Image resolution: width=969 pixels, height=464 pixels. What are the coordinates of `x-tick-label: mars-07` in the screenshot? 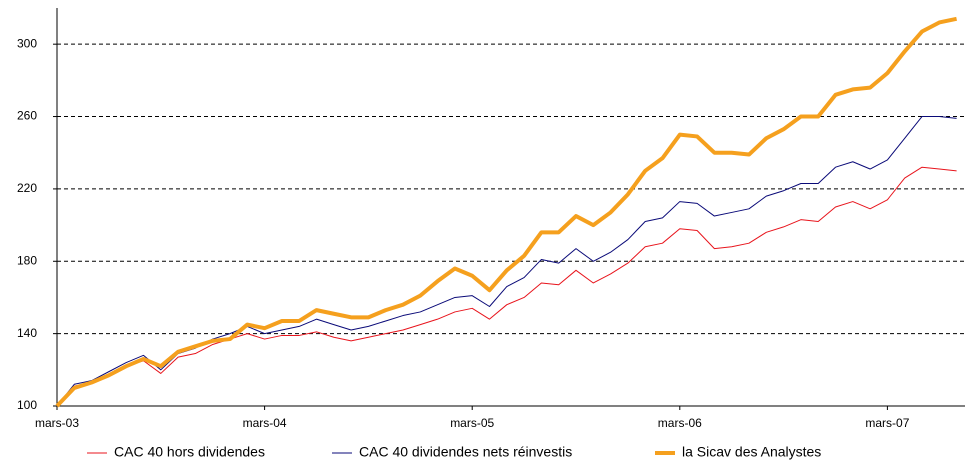 It's located at (887, 423).